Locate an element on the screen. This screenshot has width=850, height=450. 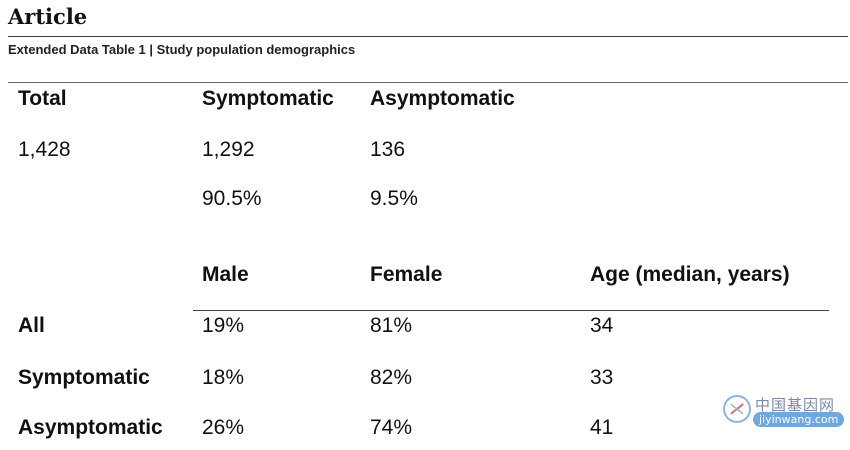
total-count: 1,428 is located at coordinates (44, 149).